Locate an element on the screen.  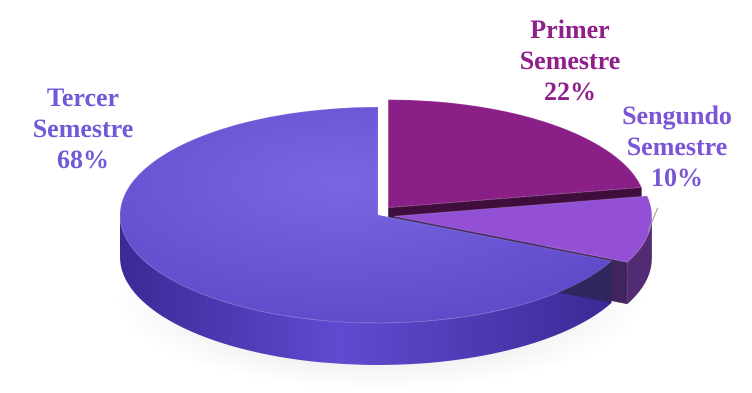
sengundo-percent: 10% is located at coordinates (677, 177).